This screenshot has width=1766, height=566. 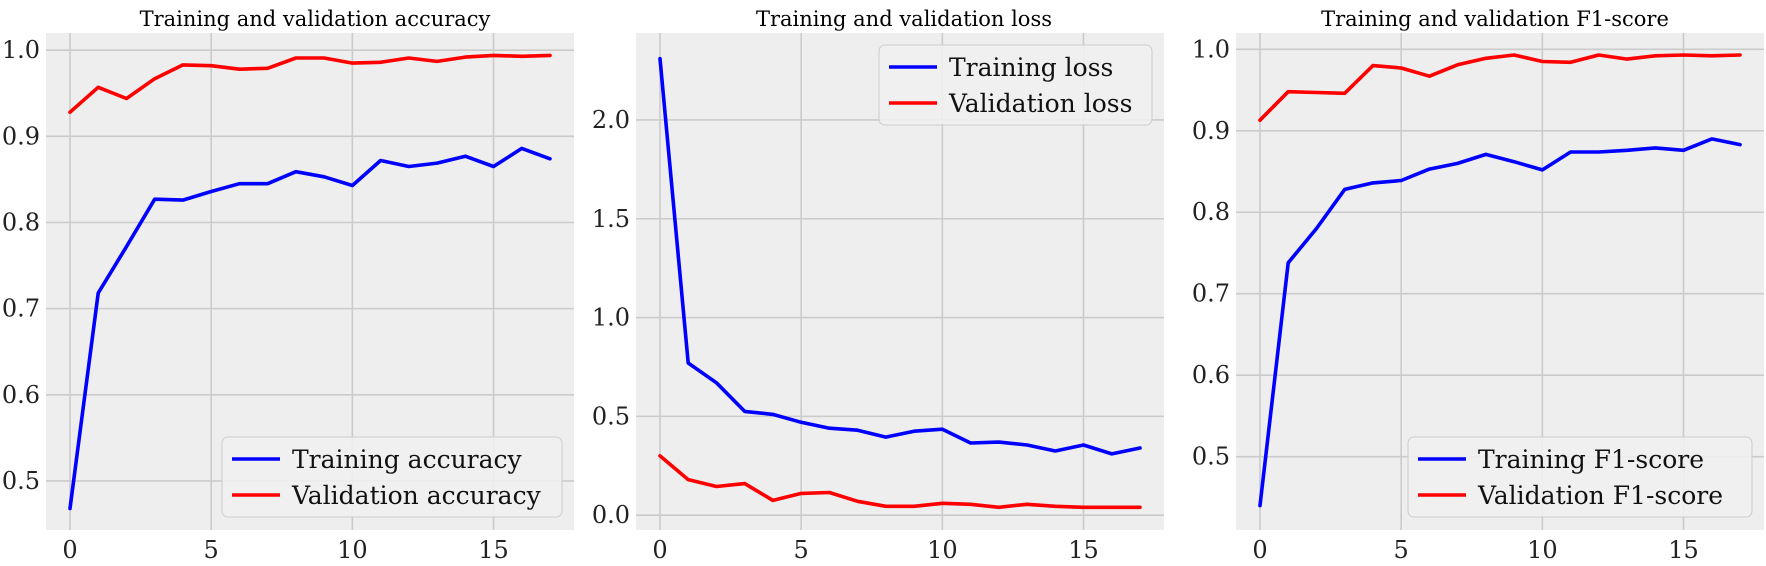 What do you see at coordinates (1211, 131) in the screenshot?
I see `f1-score-y-tick-label: 0.9` at bounding box center [1211, 131].